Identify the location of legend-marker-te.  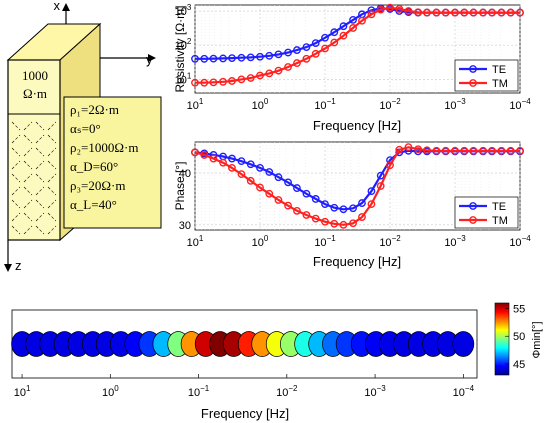
(473, 206).